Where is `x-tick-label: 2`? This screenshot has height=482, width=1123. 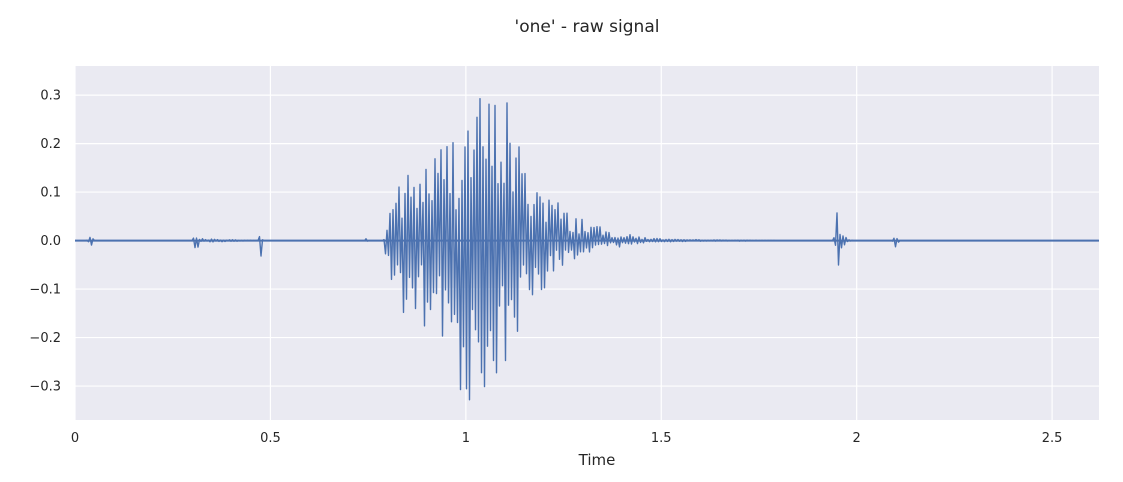 x-tick-label: 2 is located at coordinates (857, 438).